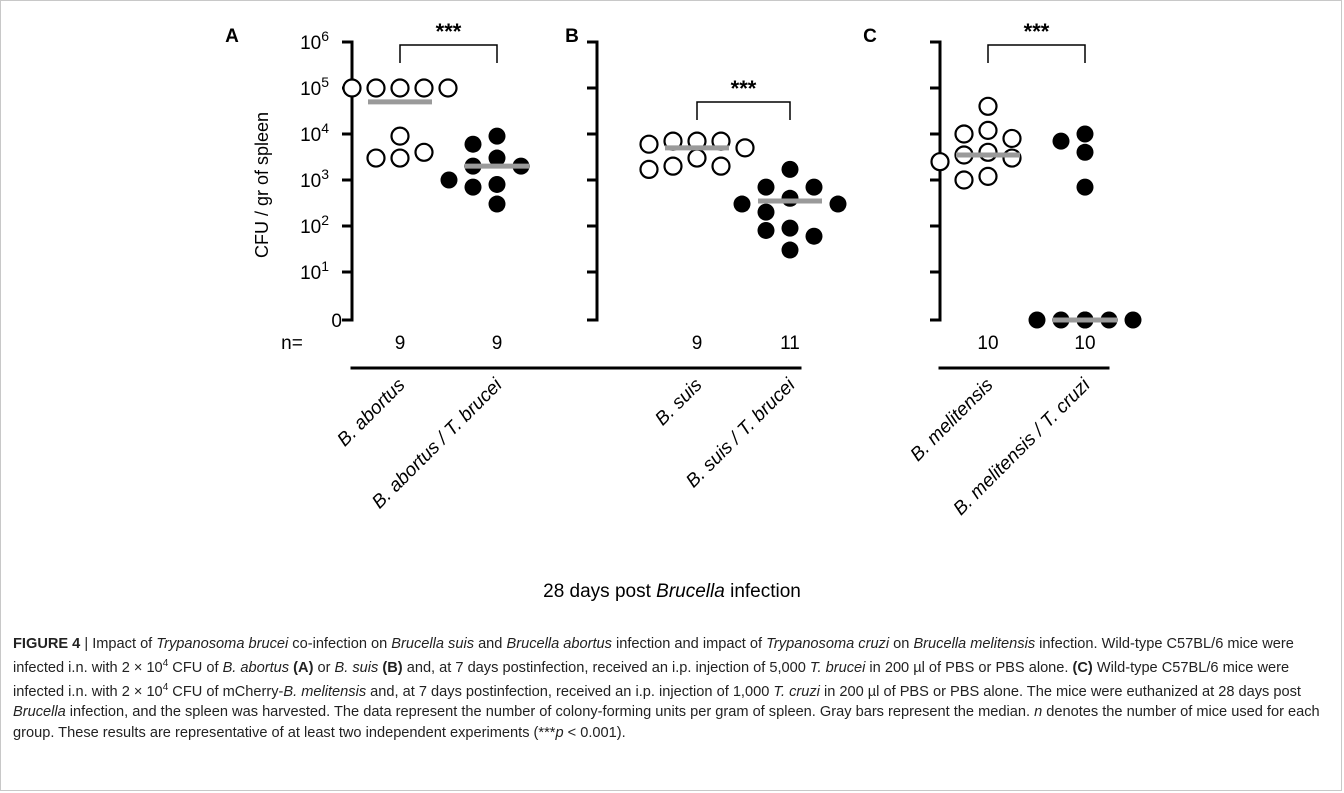  I want to click on panel-letter: A, so click(232, 36).